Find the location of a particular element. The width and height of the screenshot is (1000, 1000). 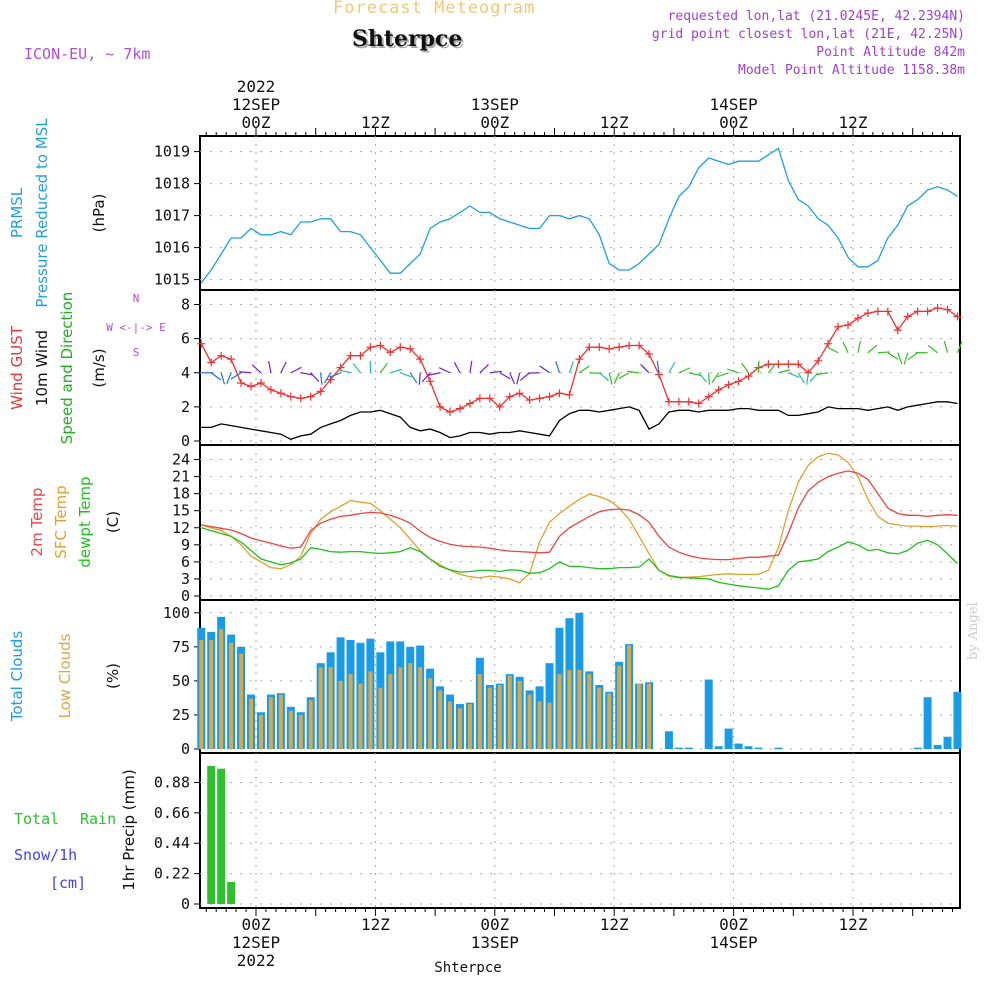

bottom-time-label: 00Z is located at coordinates (256, 924).